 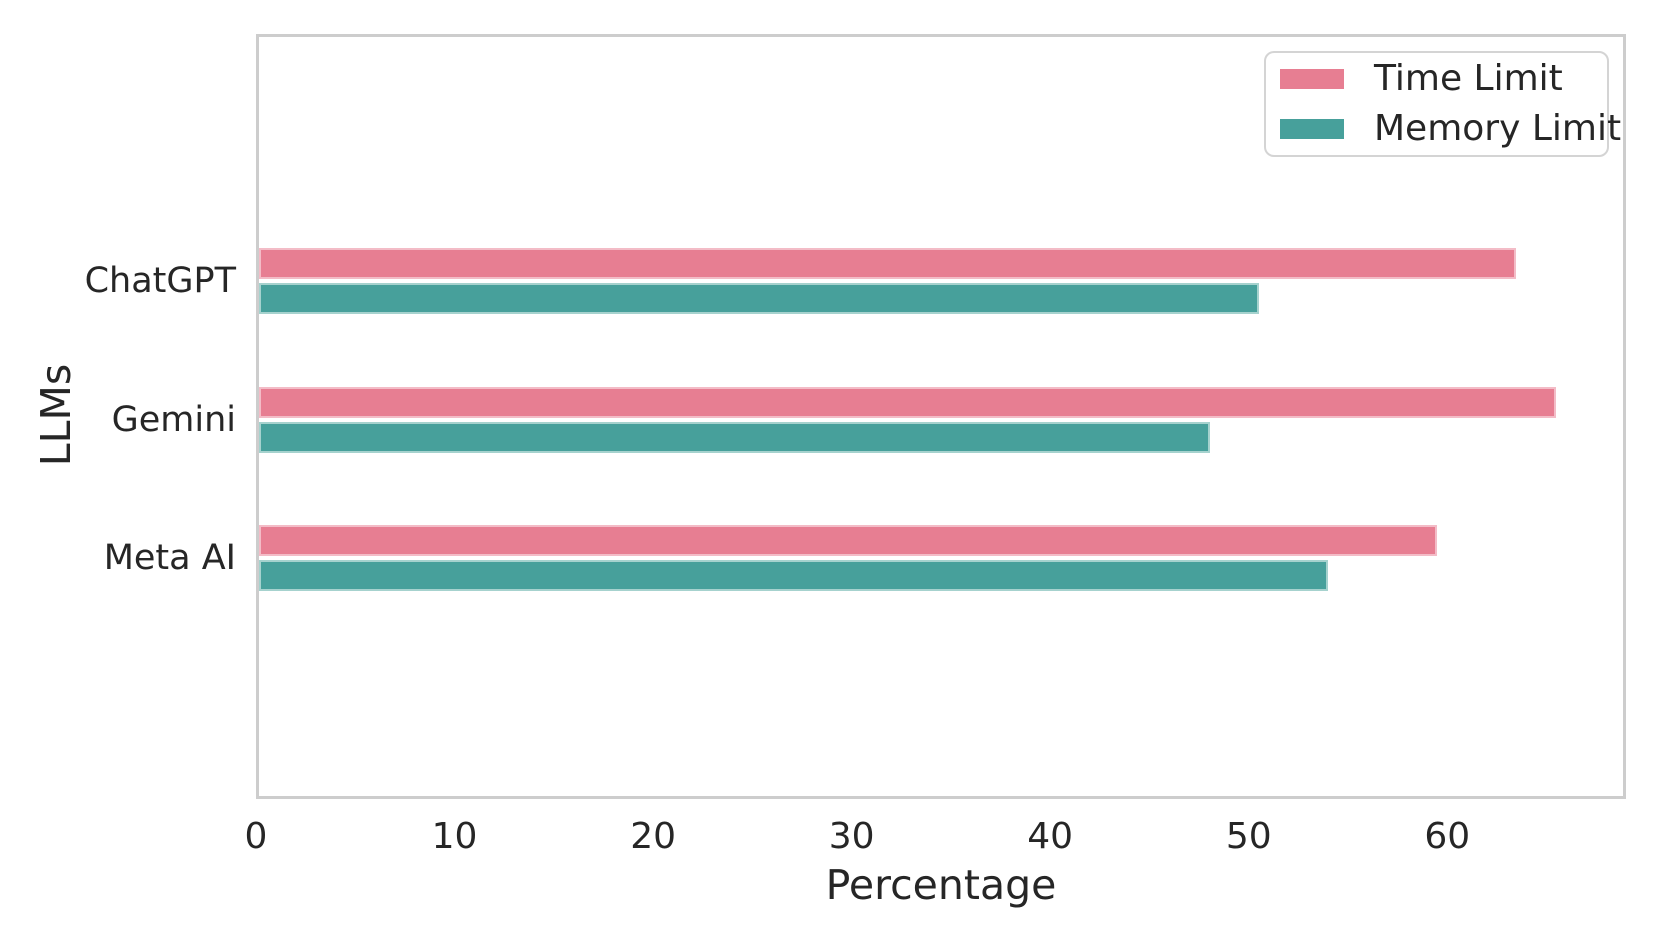 I want to click on legend-item-memory-limit: Memory Limit, so click(x=1450, y=129).